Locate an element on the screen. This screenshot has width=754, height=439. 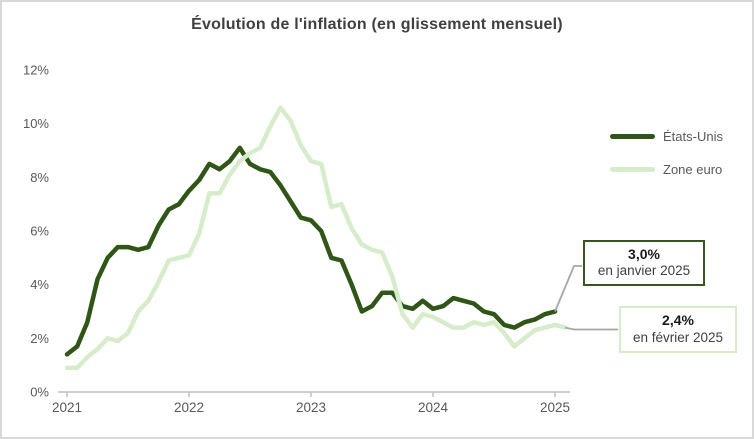
callout-janvier-value: 3,0% is located at coordinates (644, 253).